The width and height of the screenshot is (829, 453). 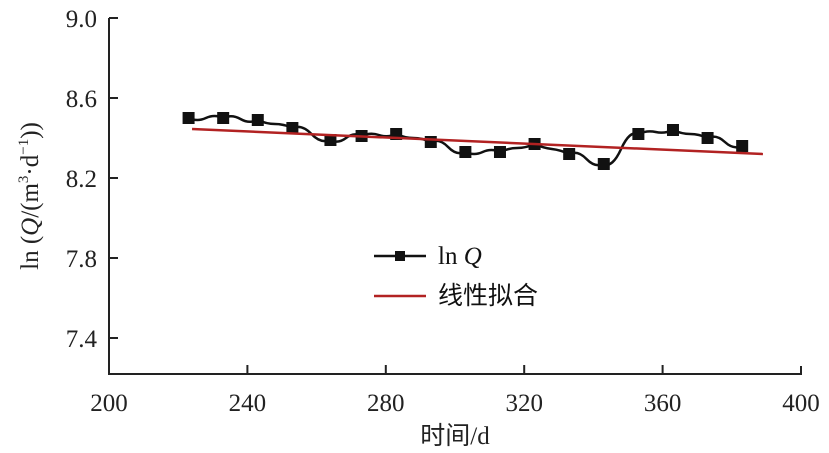 What do you see at coordinates (428, 256) in the screenshot?
I see `legend-item-lnq: ln Q` at bounding box center [428, 256].